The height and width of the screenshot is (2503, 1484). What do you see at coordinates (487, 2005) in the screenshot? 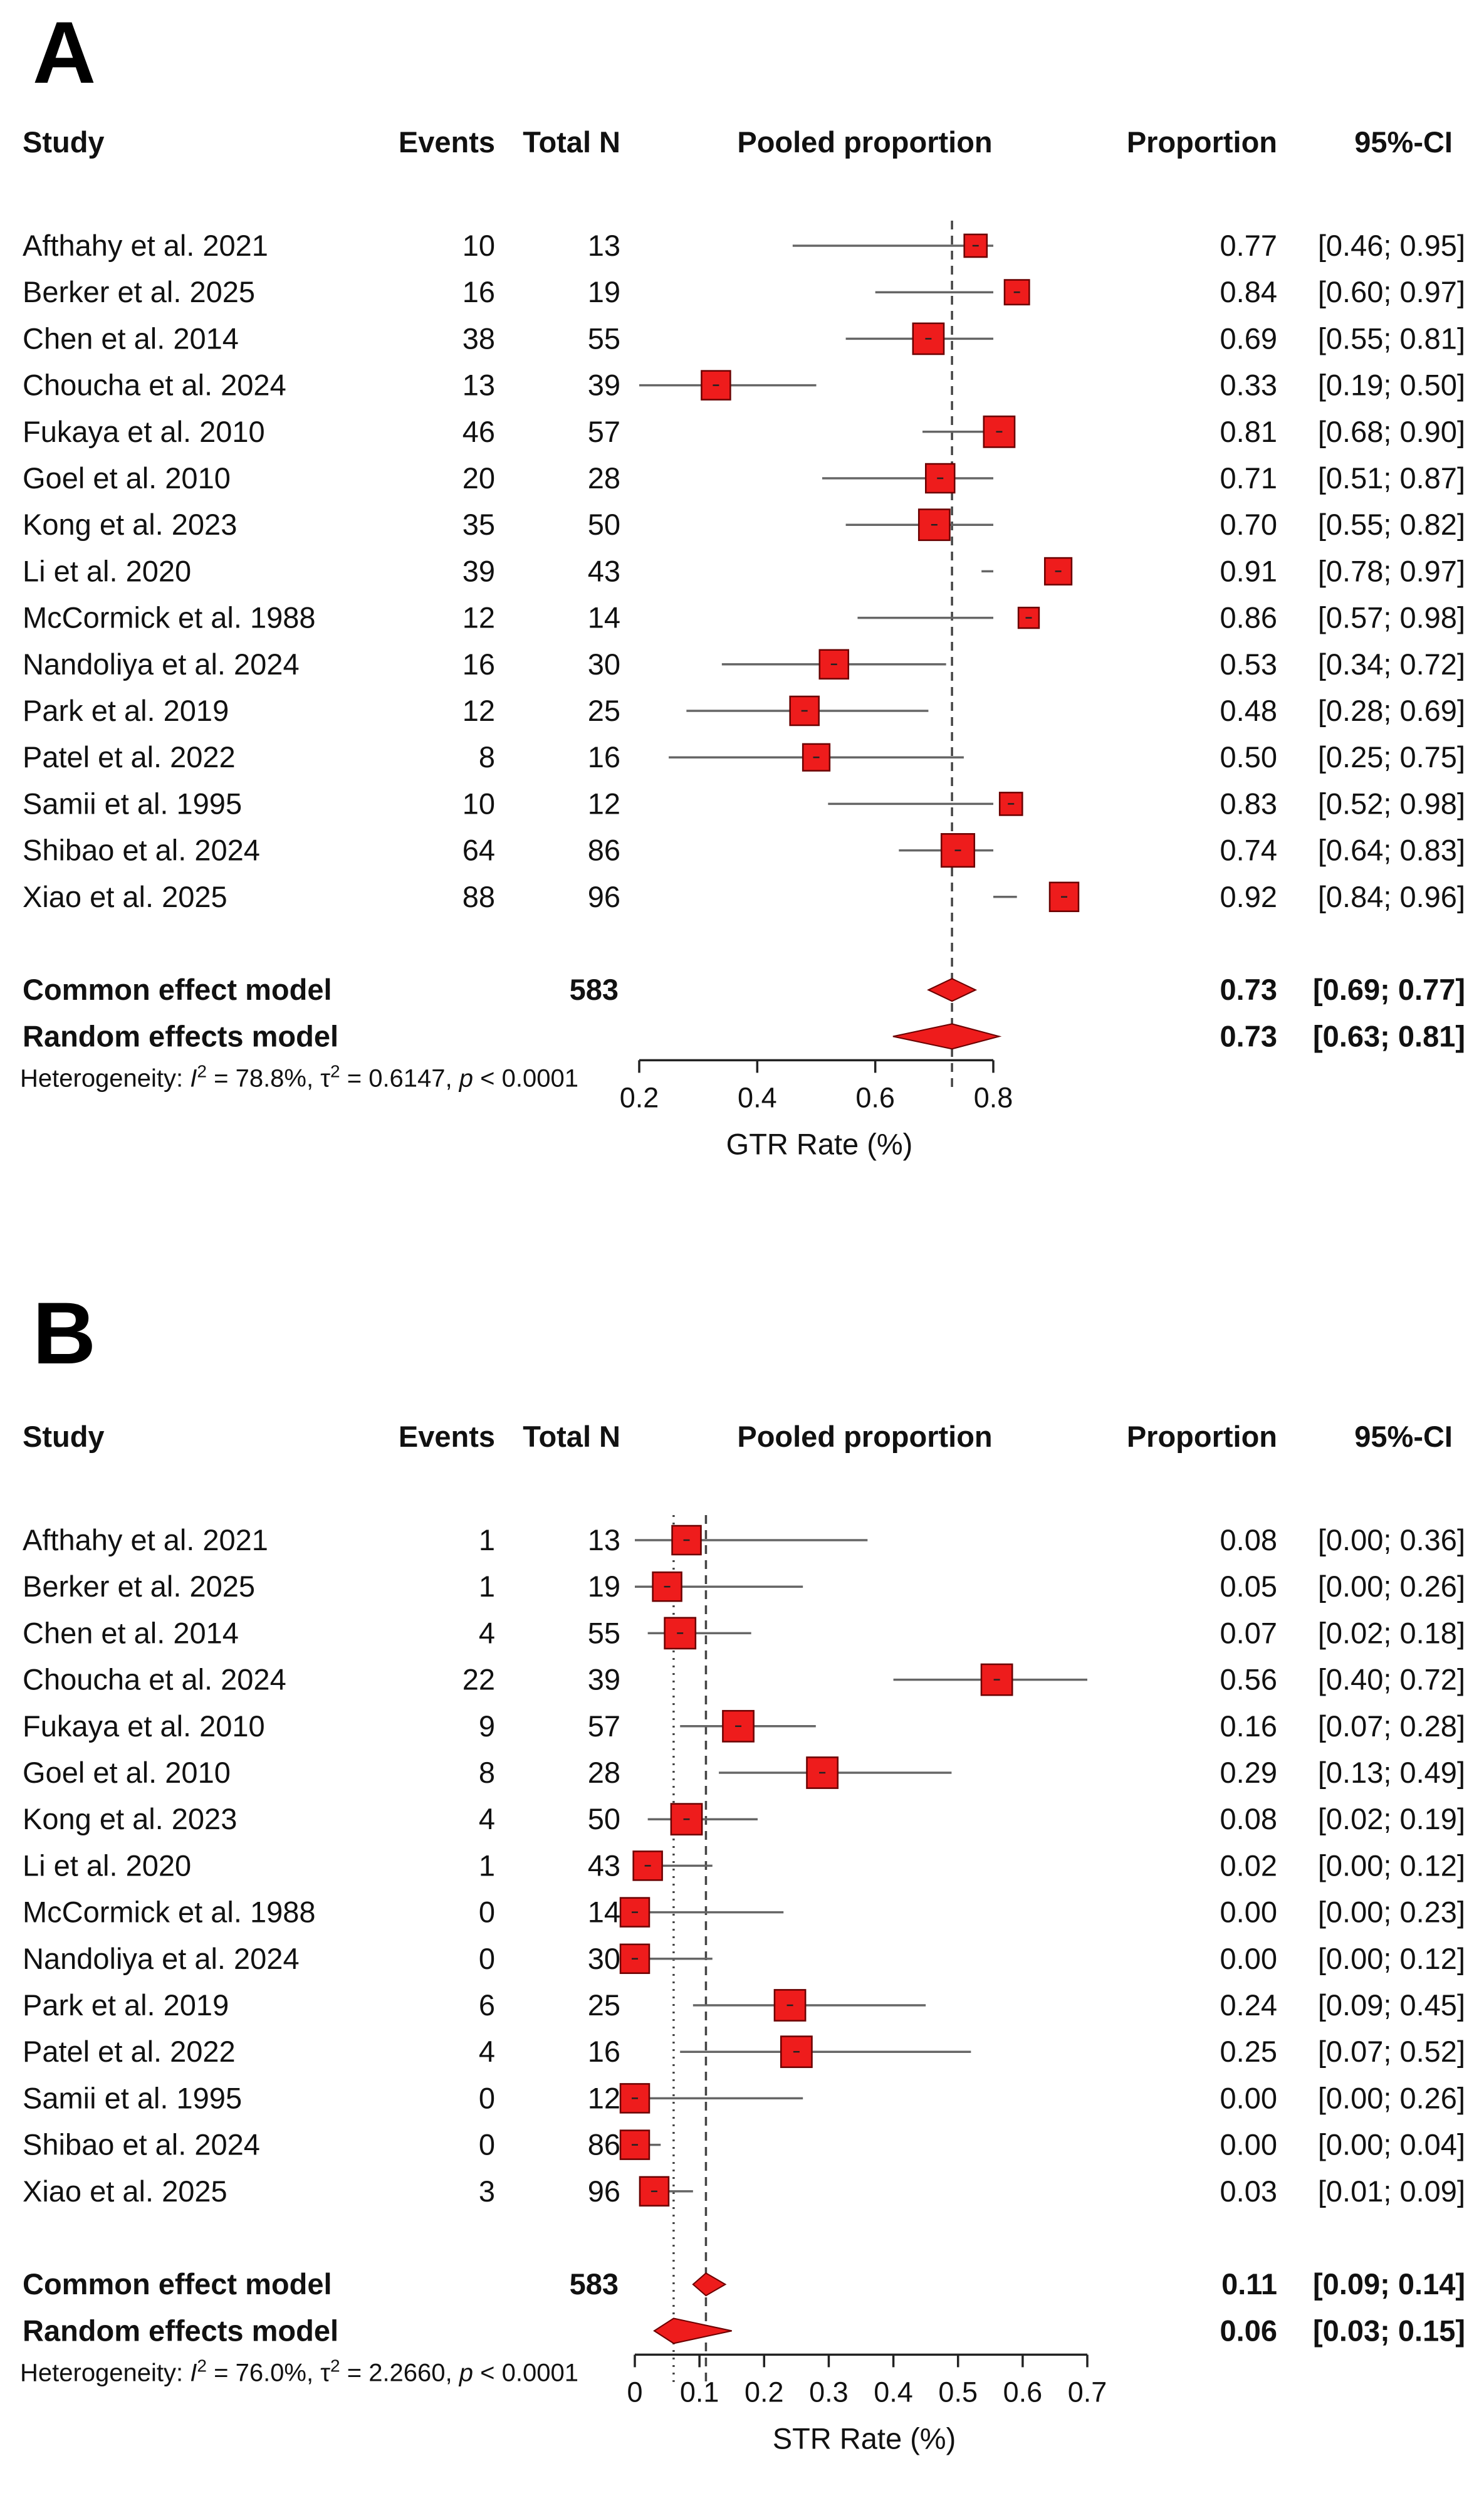
I see `study-events: 6` at bounding box center [487, 2005].